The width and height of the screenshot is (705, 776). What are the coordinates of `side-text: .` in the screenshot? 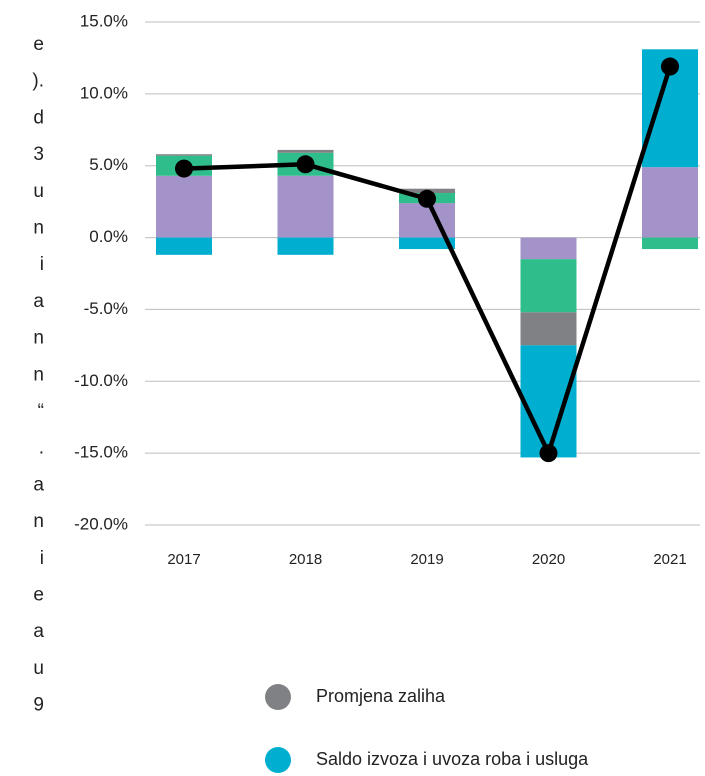 It's located at (41, 448).